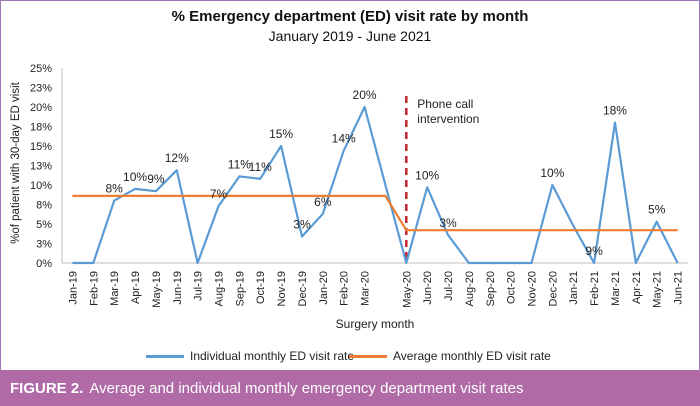  Describe the element at coordinates (41, 167) in the screenshot. I see `y-tick-label: 13%` at that location.